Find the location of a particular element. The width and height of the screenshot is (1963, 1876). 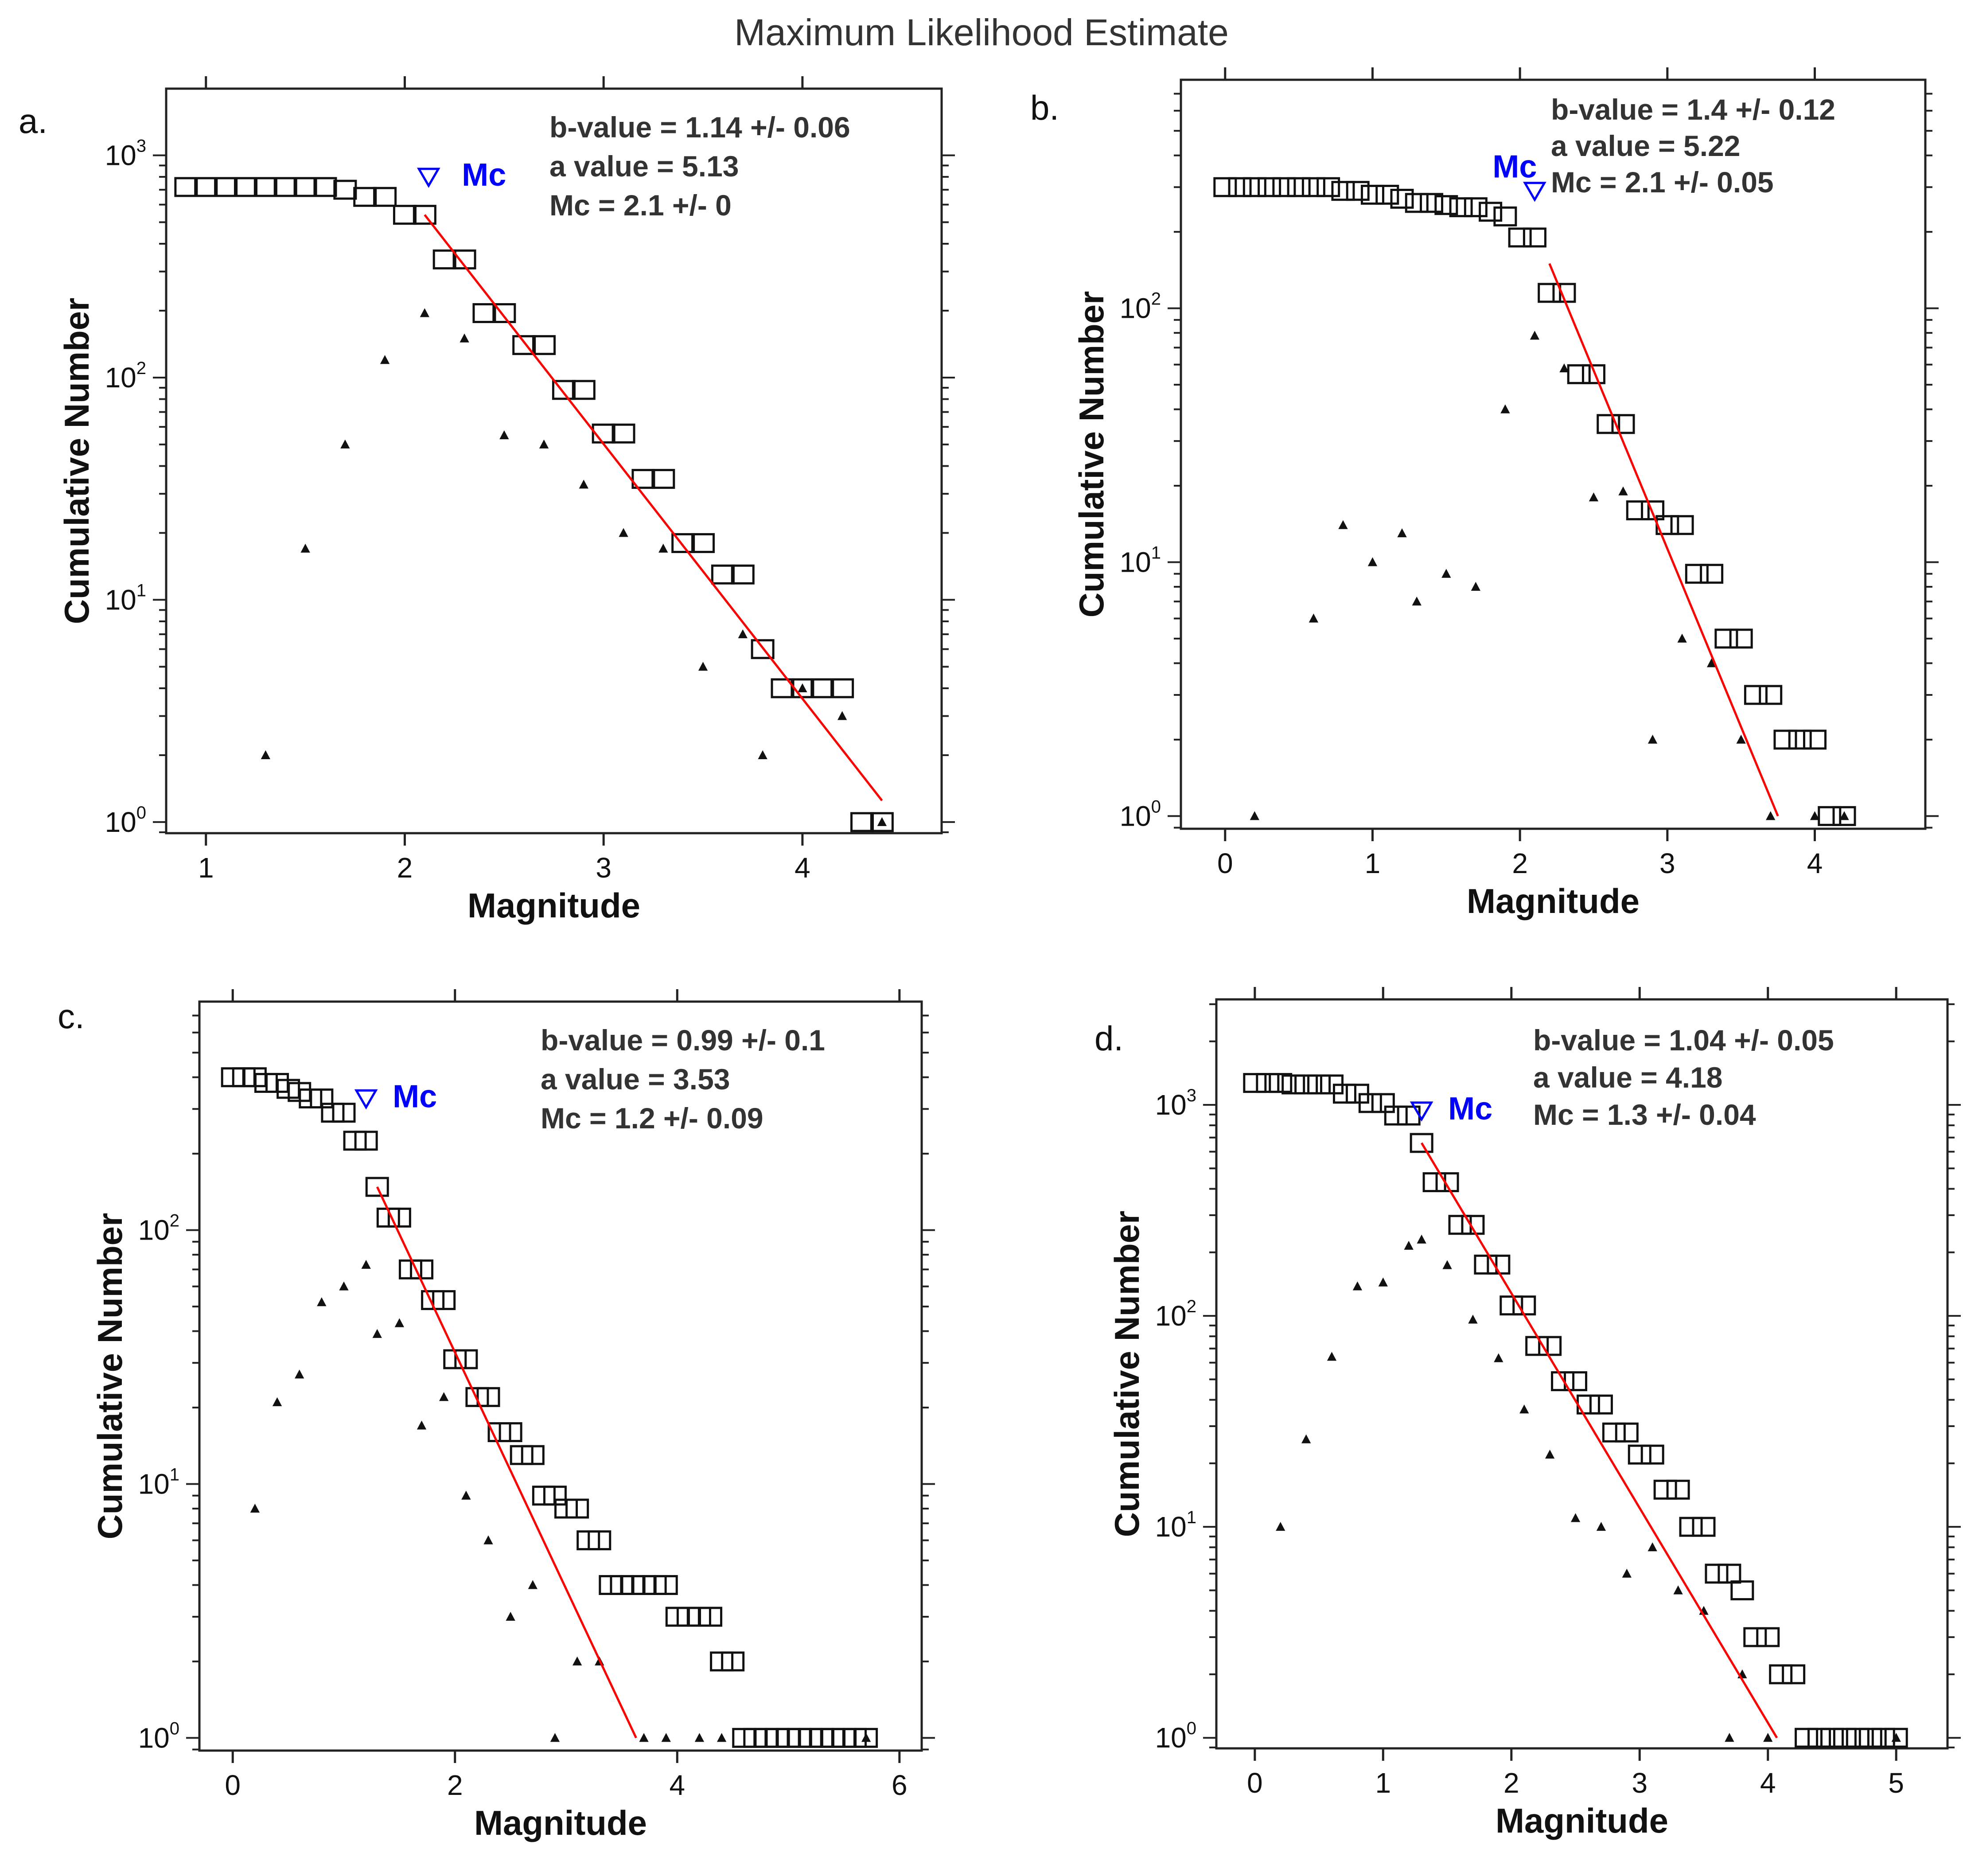

y-tick-label: 10² is located at coordinates (1140, 306).